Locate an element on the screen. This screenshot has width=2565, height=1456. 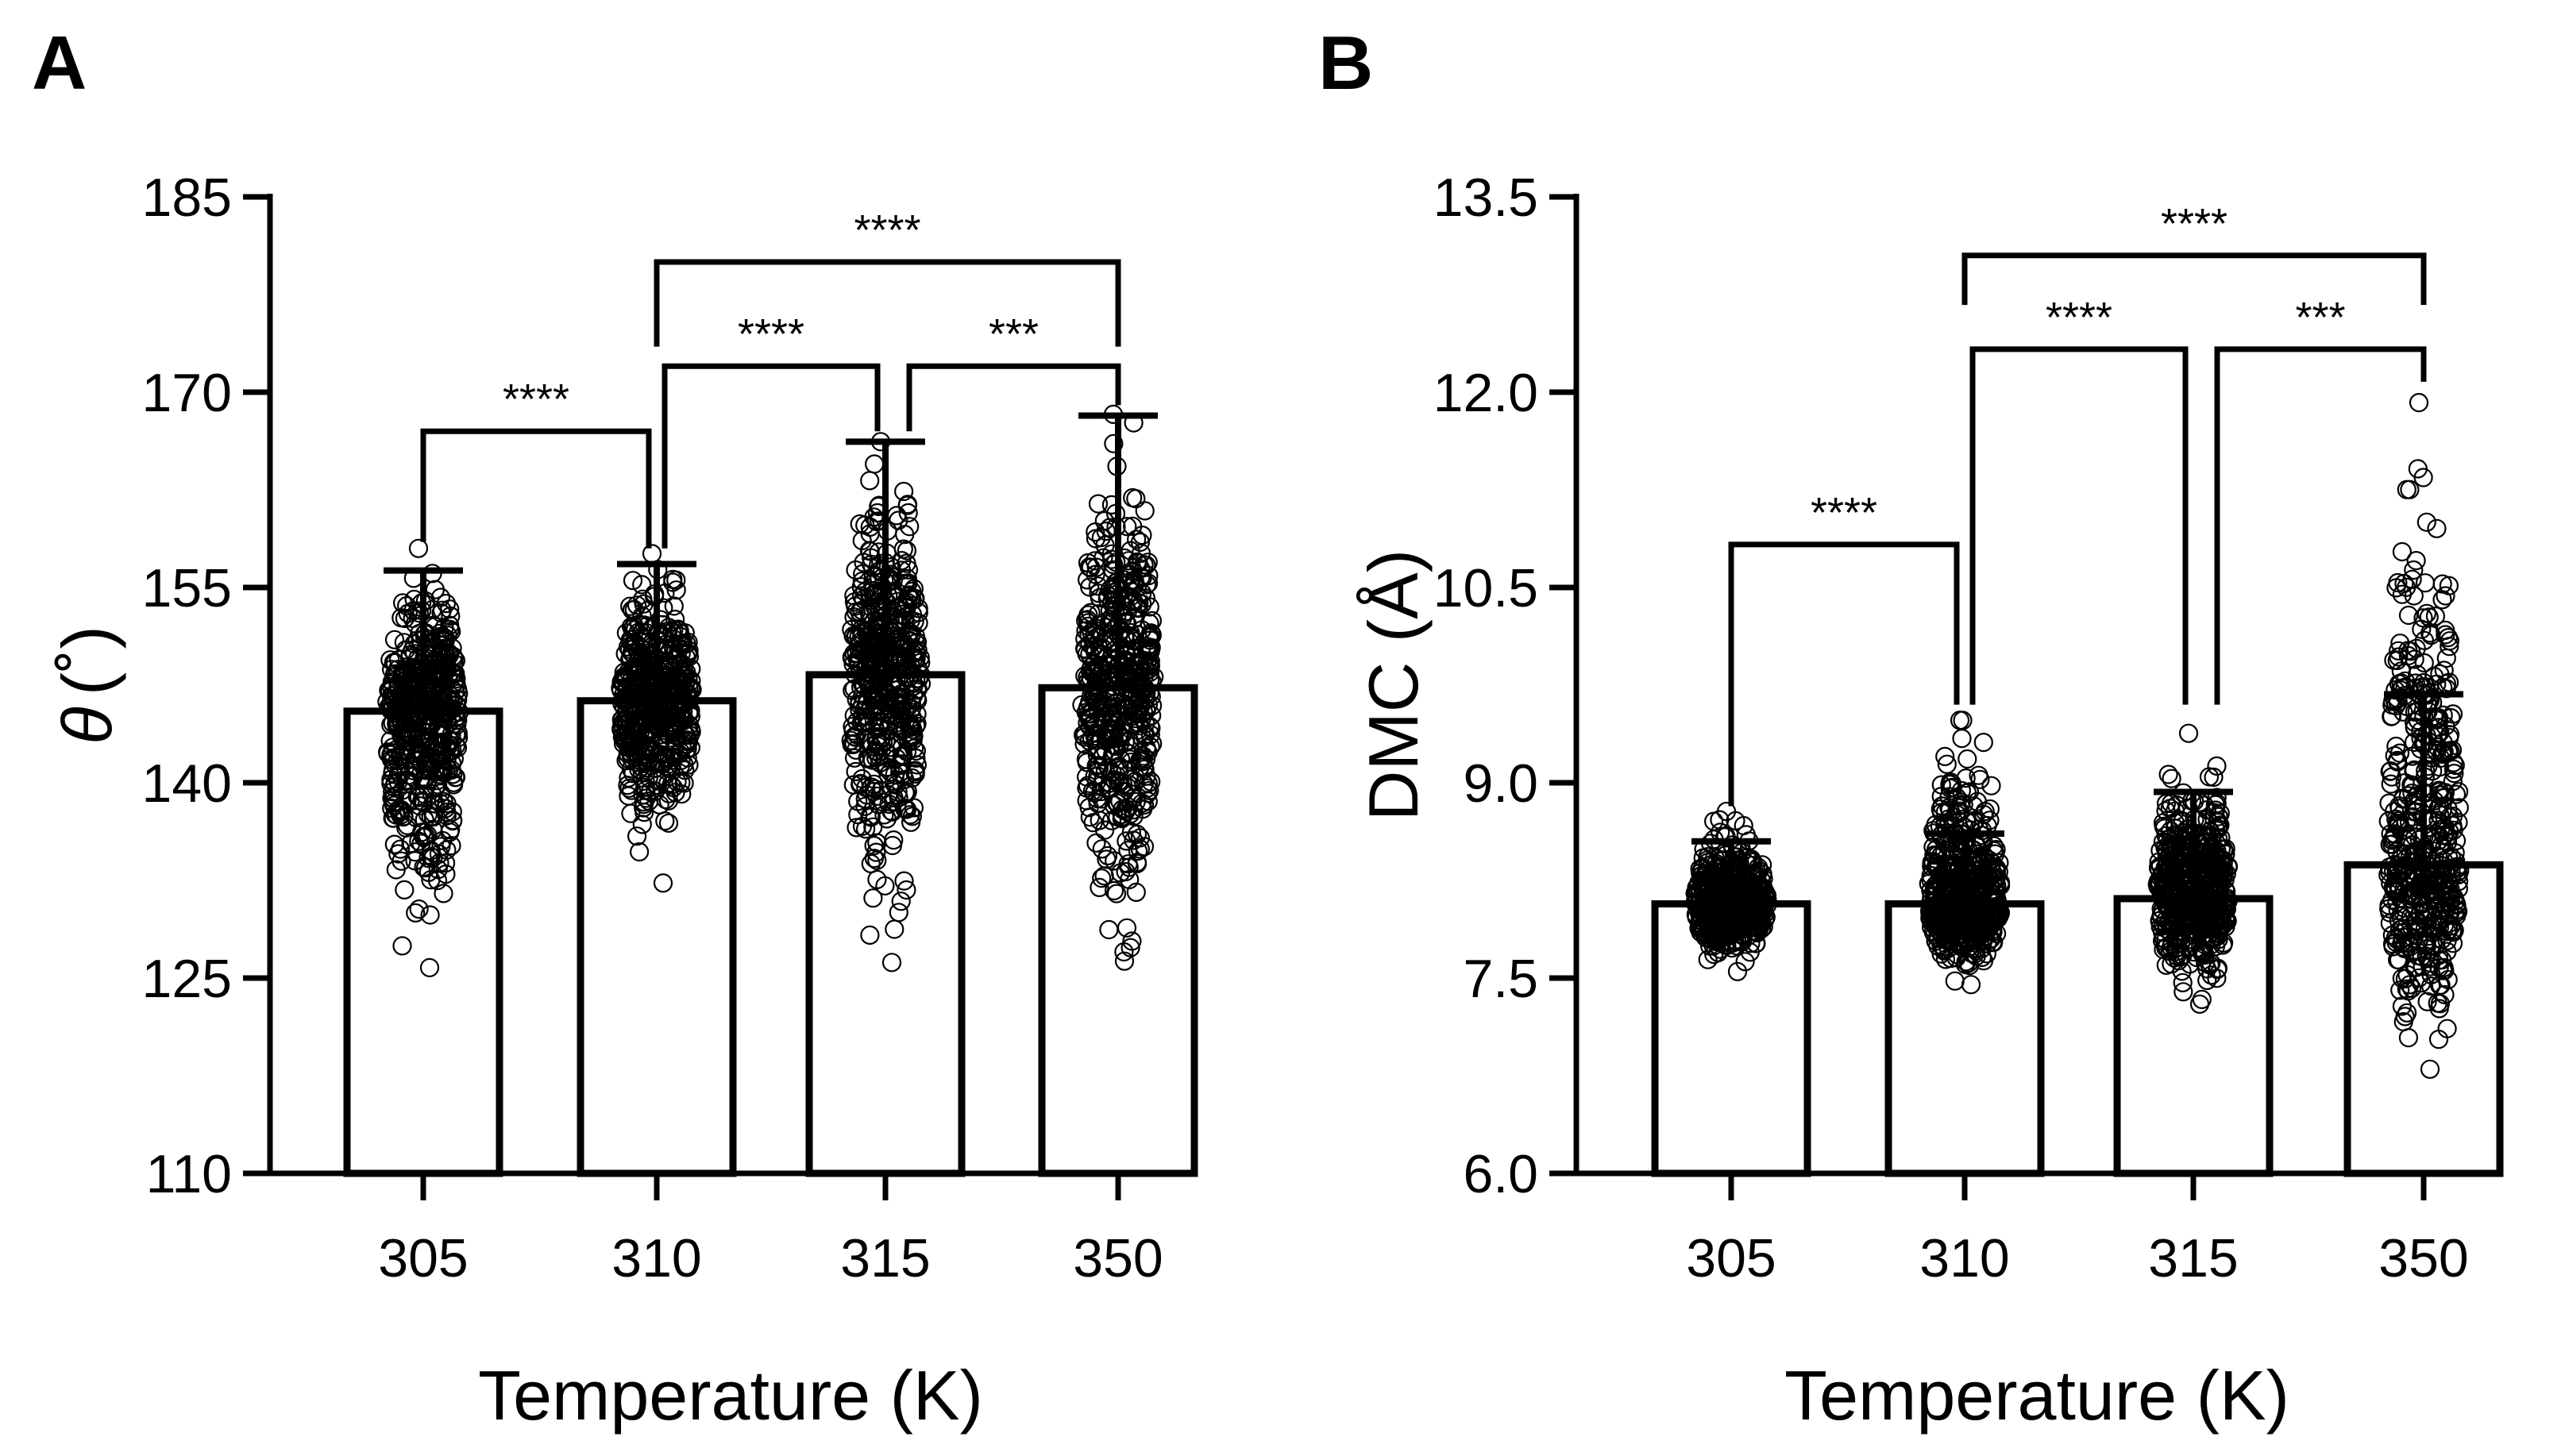
y-axis-symbol: θ is located at coordinates (87, 726).